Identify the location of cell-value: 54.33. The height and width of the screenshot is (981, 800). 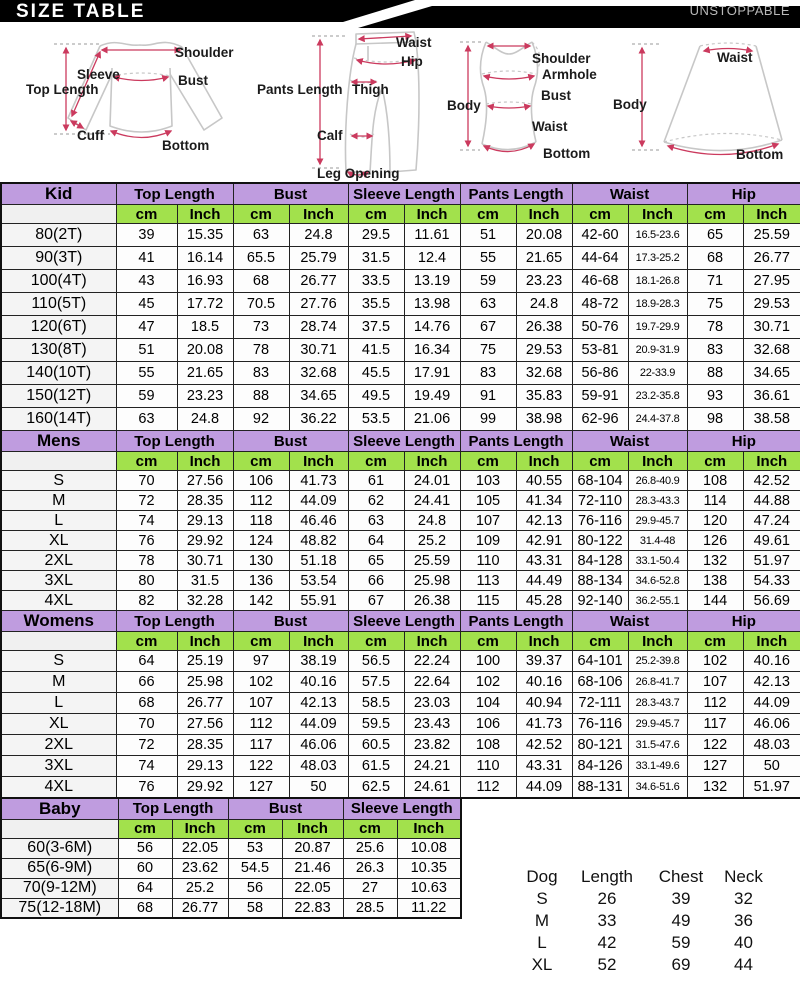
(771, 580).